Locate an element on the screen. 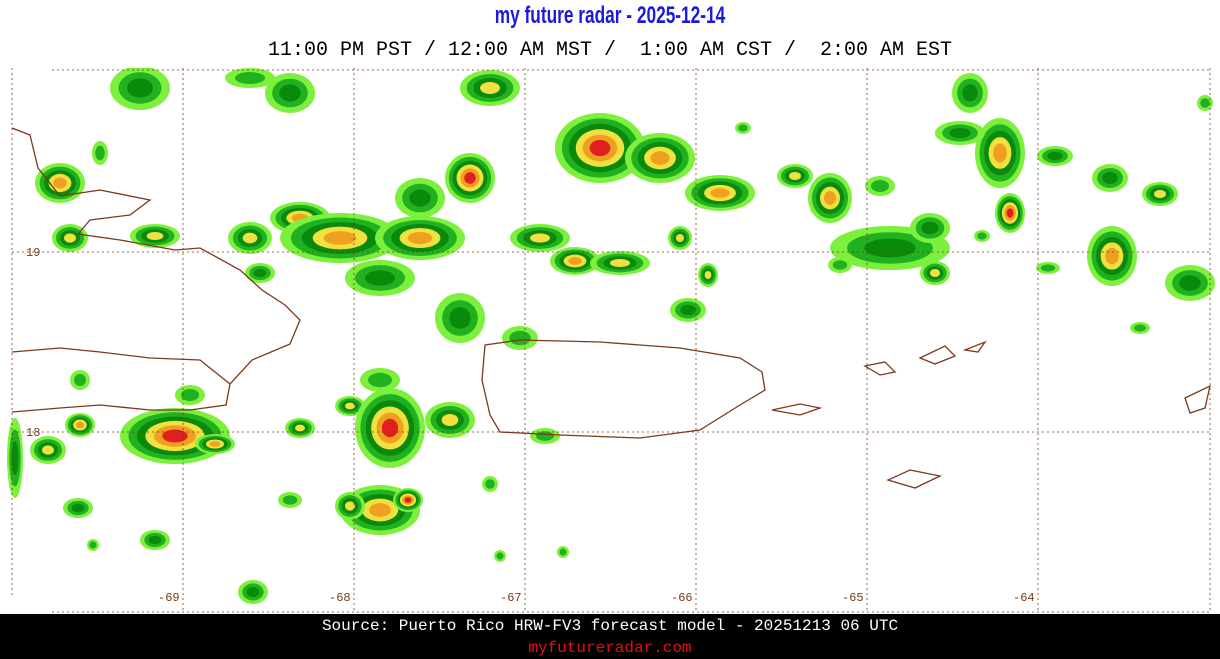 This screenshot has width=1220, height=659. lon-label: -65 is located at coordinates (853, 598).